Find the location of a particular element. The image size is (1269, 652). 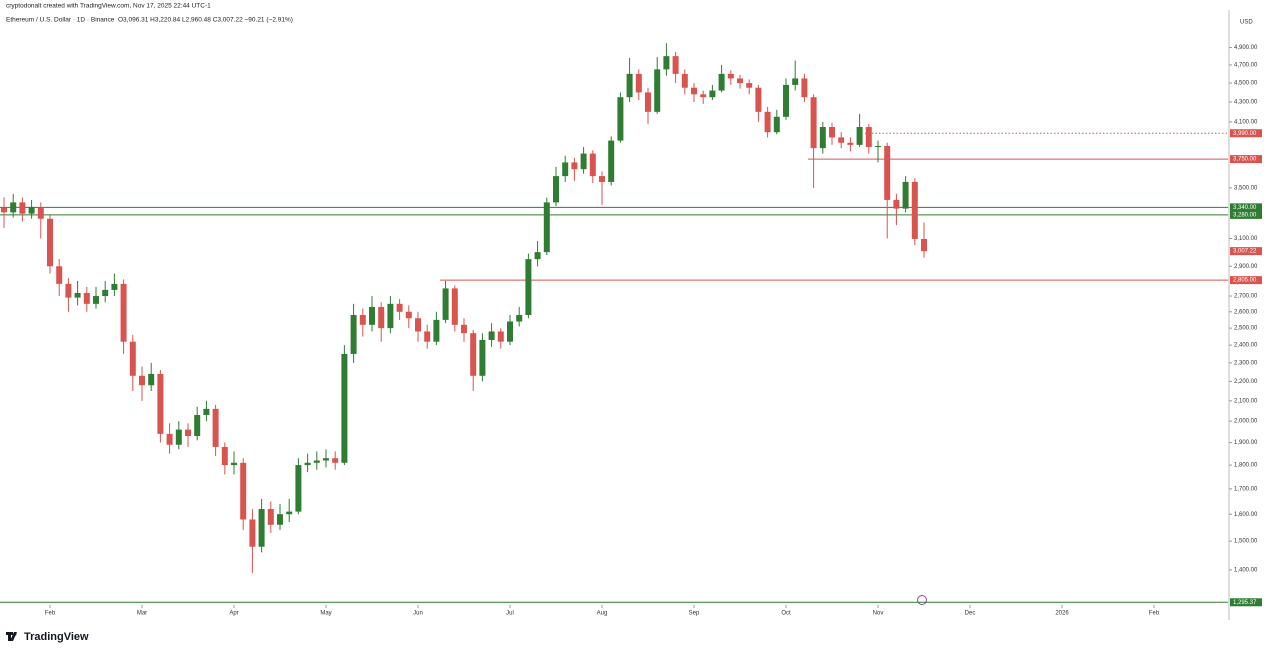

y-tick-label: 1,400.00 is located at coordinates (1246, 570).